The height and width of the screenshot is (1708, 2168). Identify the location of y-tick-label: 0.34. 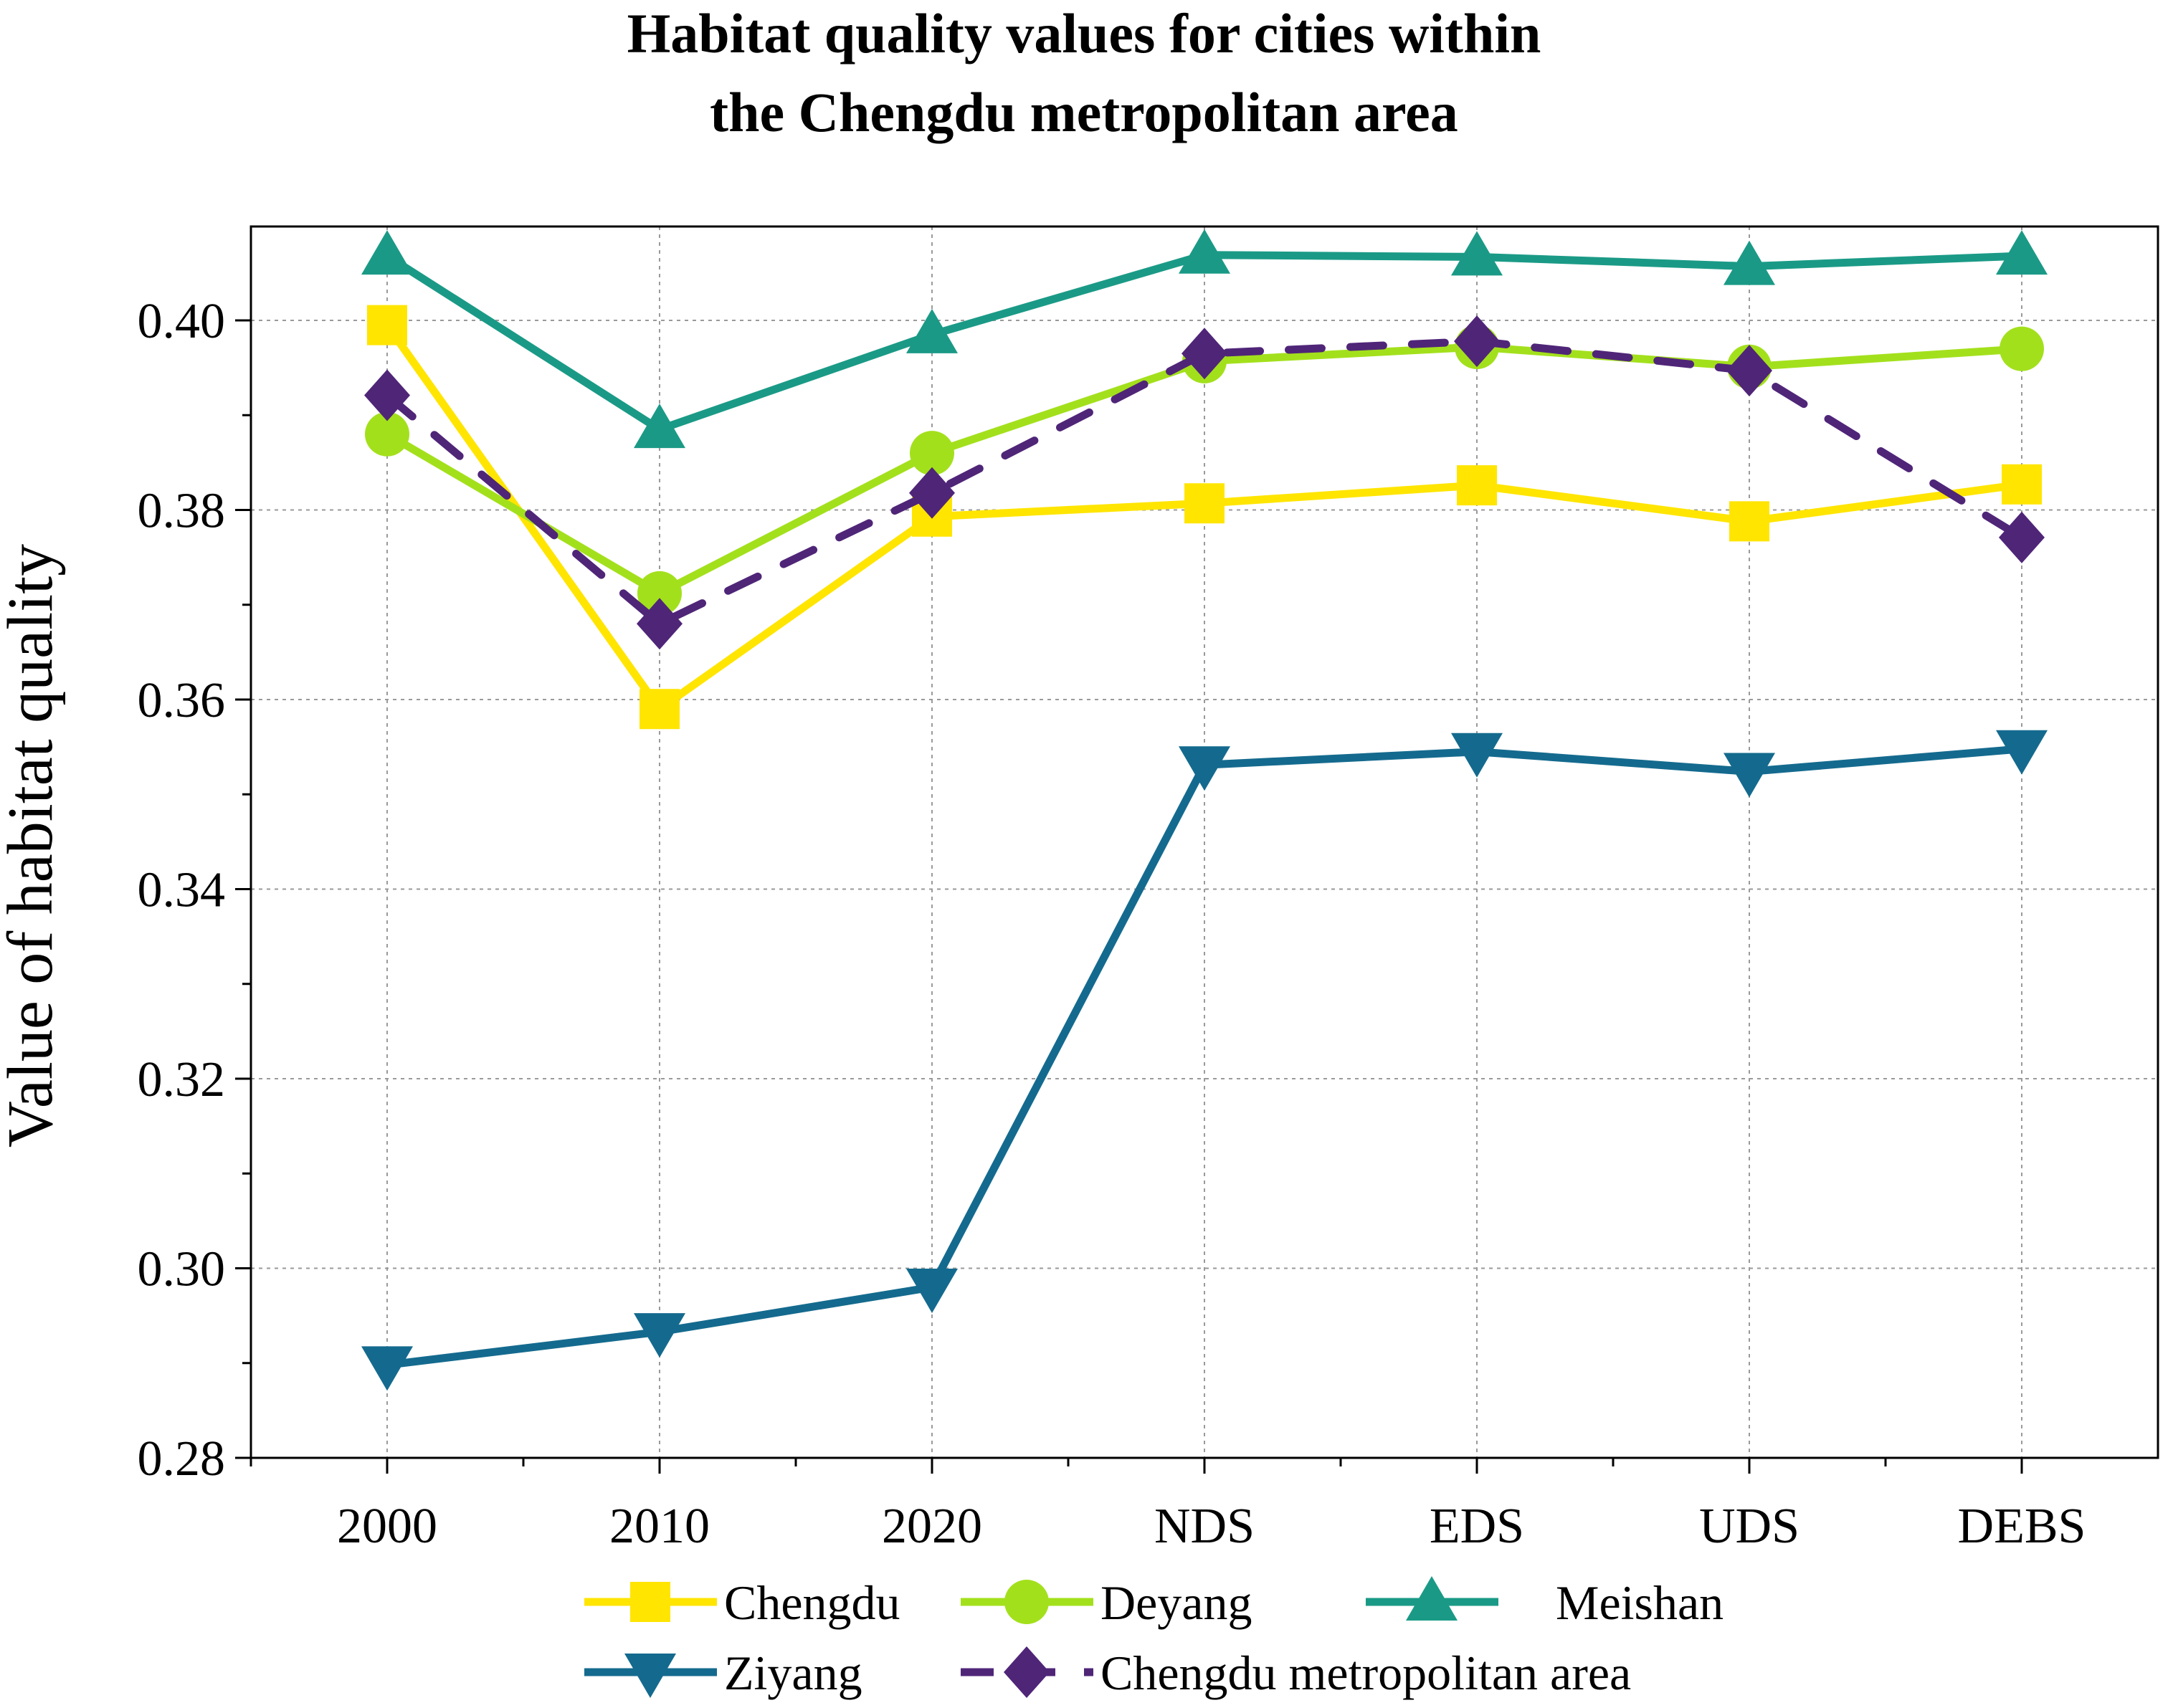
(182, 890).